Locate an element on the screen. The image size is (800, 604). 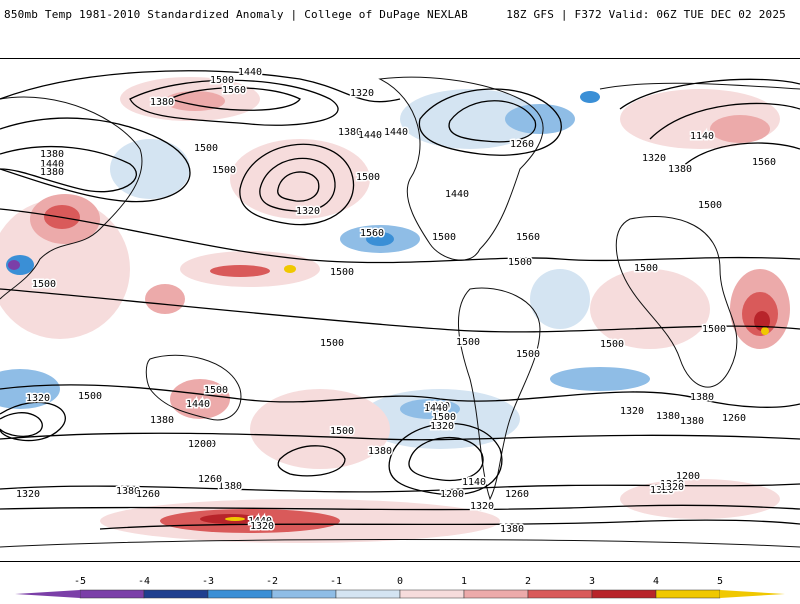
coastline-antarctica is located at coordinates (400, 543).